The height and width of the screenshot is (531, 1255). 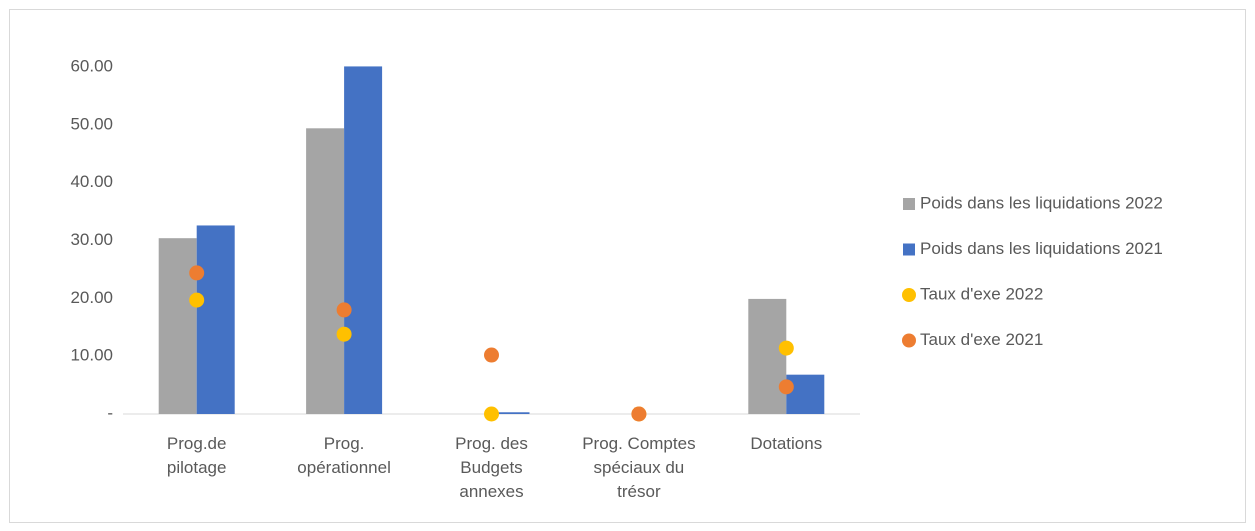 What do you see at coordinates (91, 123) in the screenshot?
I see `y-tick-label: 50.00` at bounding box center [91, 123].